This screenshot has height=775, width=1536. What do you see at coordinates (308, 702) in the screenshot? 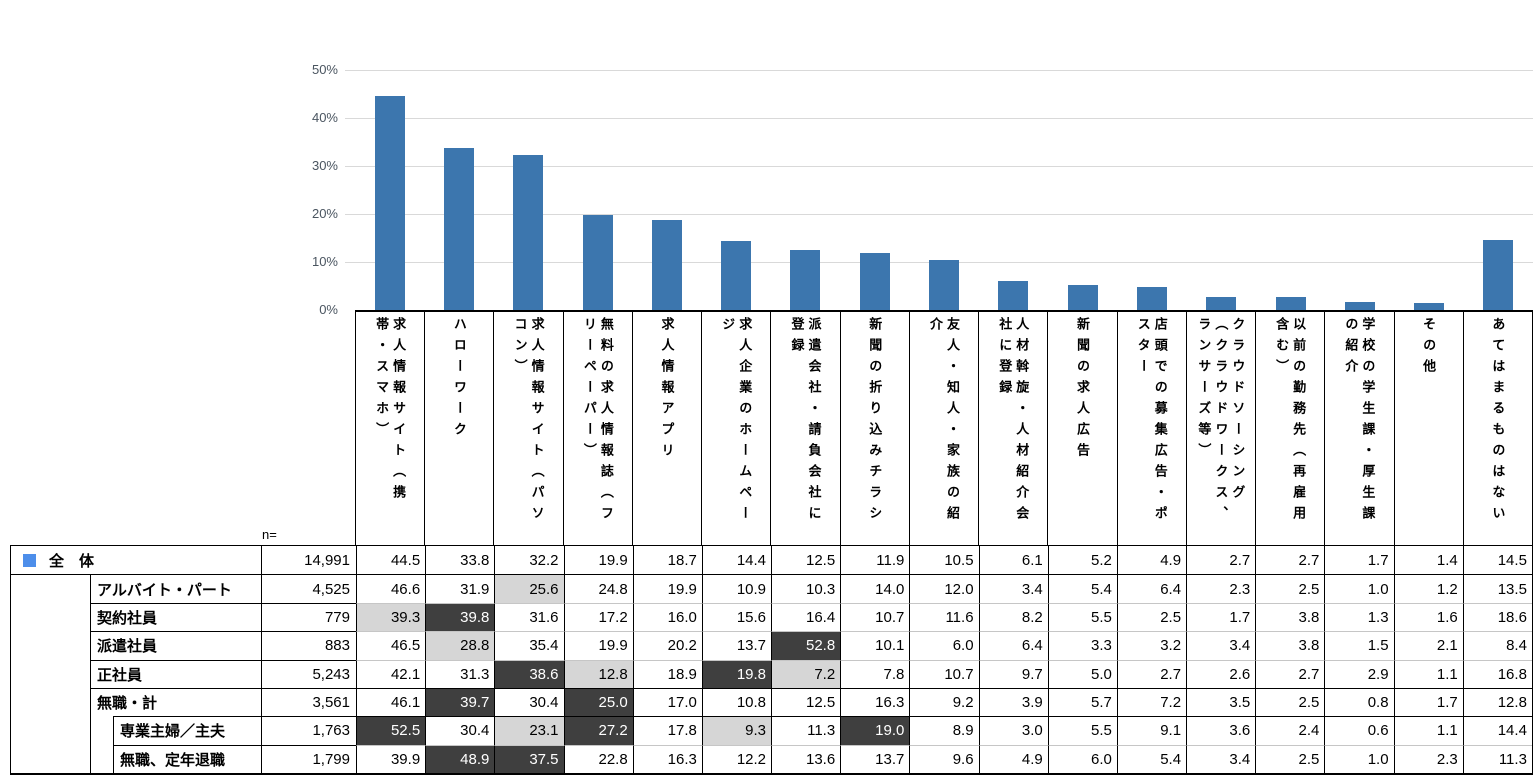
I see `n-value-cell: 3,561` at bounding box center [308, 702].